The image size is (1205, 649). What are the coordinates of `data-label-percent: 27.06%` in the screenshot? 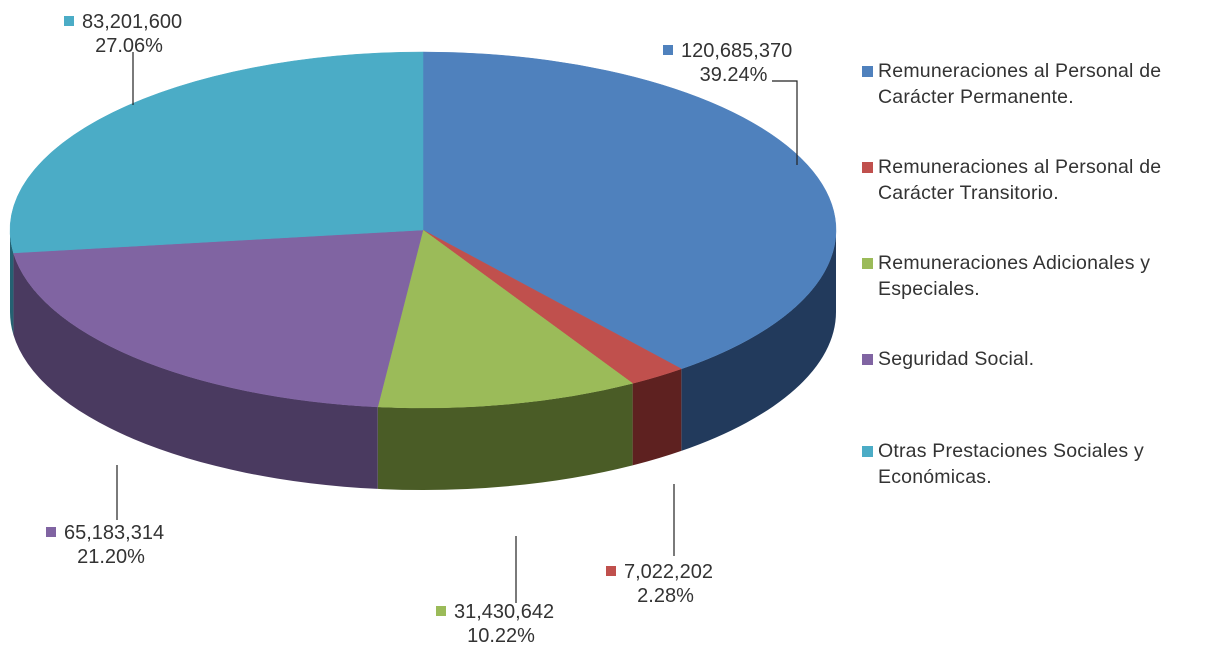 It's located at (129, 46).